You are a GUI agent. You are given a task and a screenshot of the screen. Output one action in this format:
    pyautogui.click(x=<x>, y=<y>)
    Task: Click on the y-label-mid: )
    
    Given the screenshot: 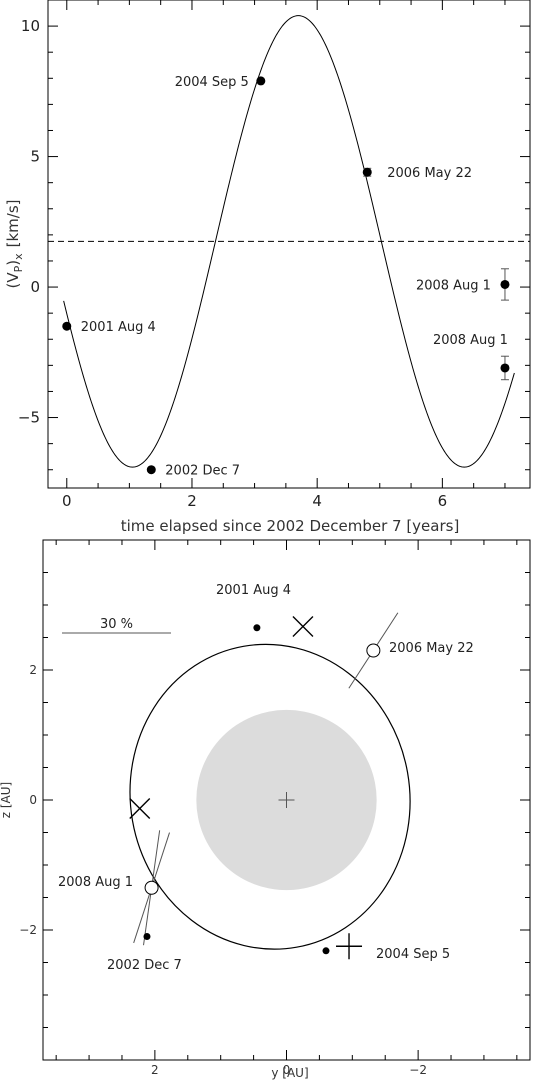 What is the action you would take?
    pyautogui.click(x=13, y=263)
    